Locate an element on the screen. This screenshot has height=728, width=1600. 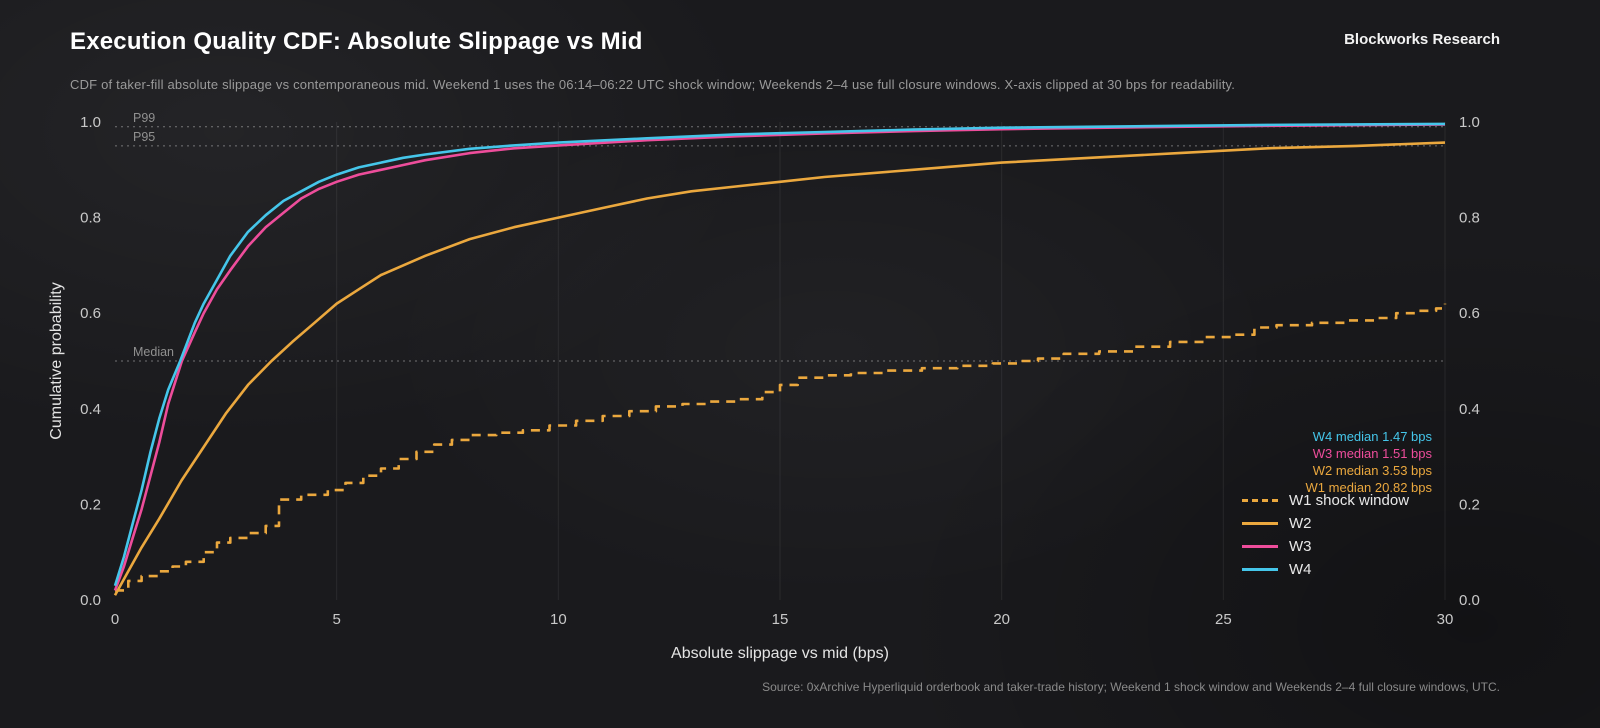
x-tick-label: 0 is located at coordinates (115, 619).